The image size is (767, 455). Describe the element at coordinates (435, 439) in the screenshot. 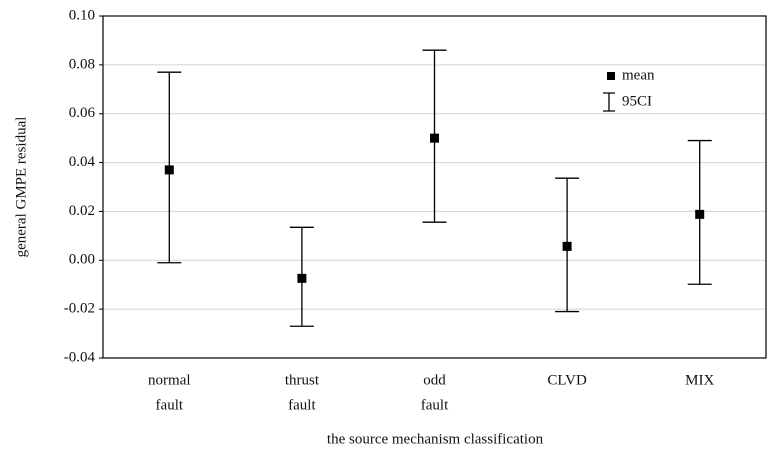

I see `x-axis-label: the source mechanism classification` at that location.